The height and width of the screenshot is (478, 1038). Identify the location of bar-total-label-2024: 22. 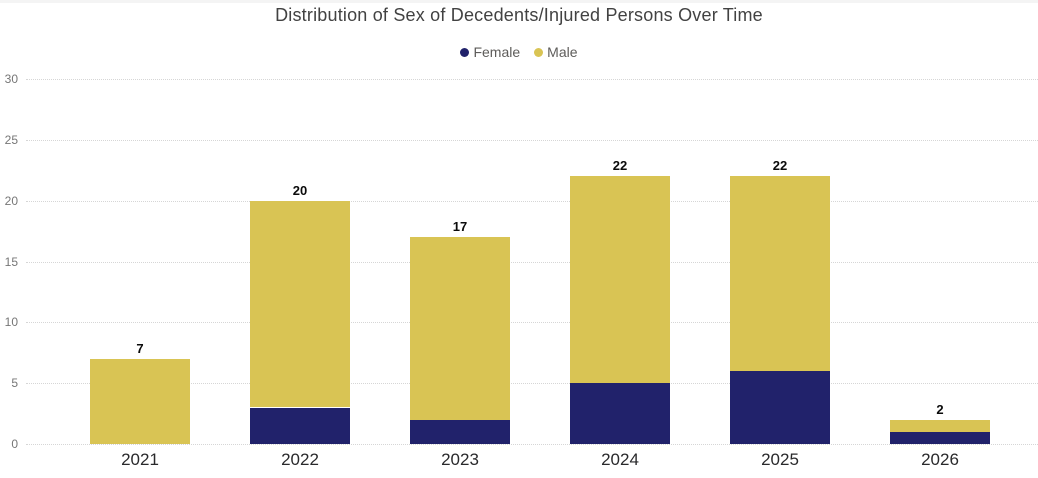
(620, 166).